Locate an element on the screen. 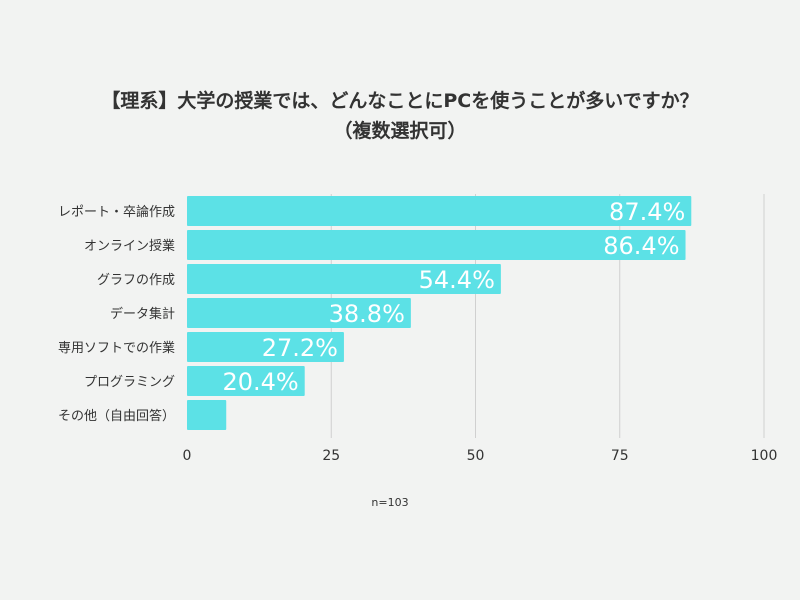  sample-size-note: n=103 is located at coordinates (390, 502).